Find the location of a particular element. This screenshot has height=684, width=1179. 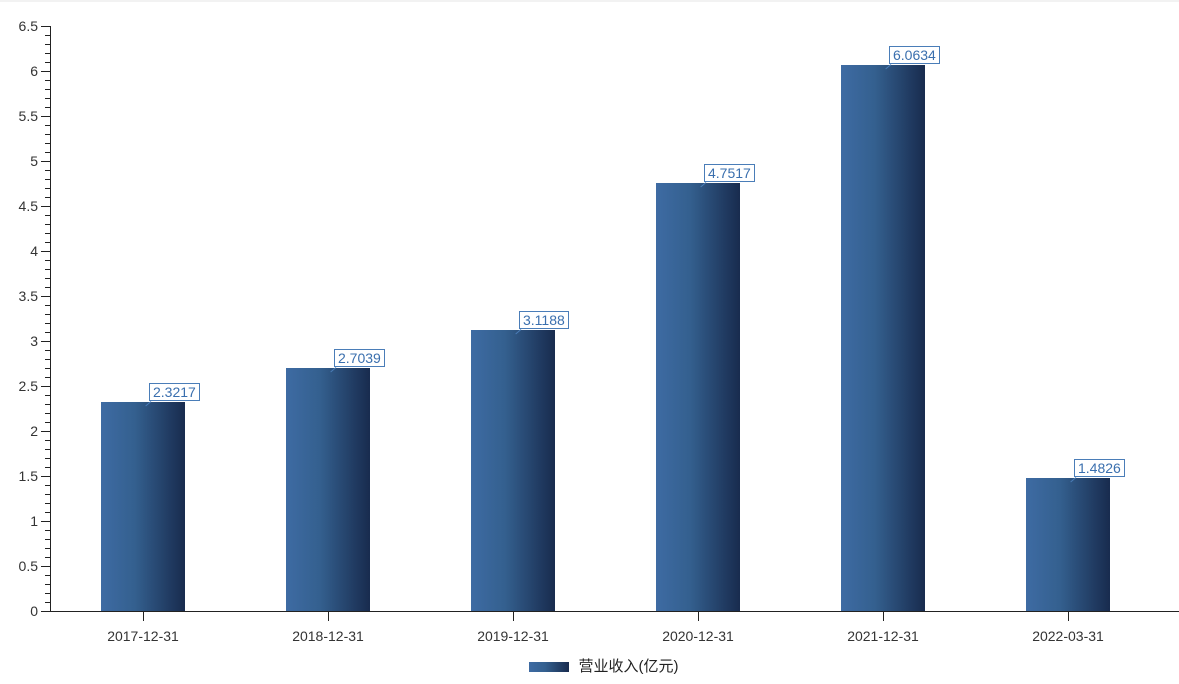

y-axis-tick-label: 4.5 is located at coordinates (28, 206).